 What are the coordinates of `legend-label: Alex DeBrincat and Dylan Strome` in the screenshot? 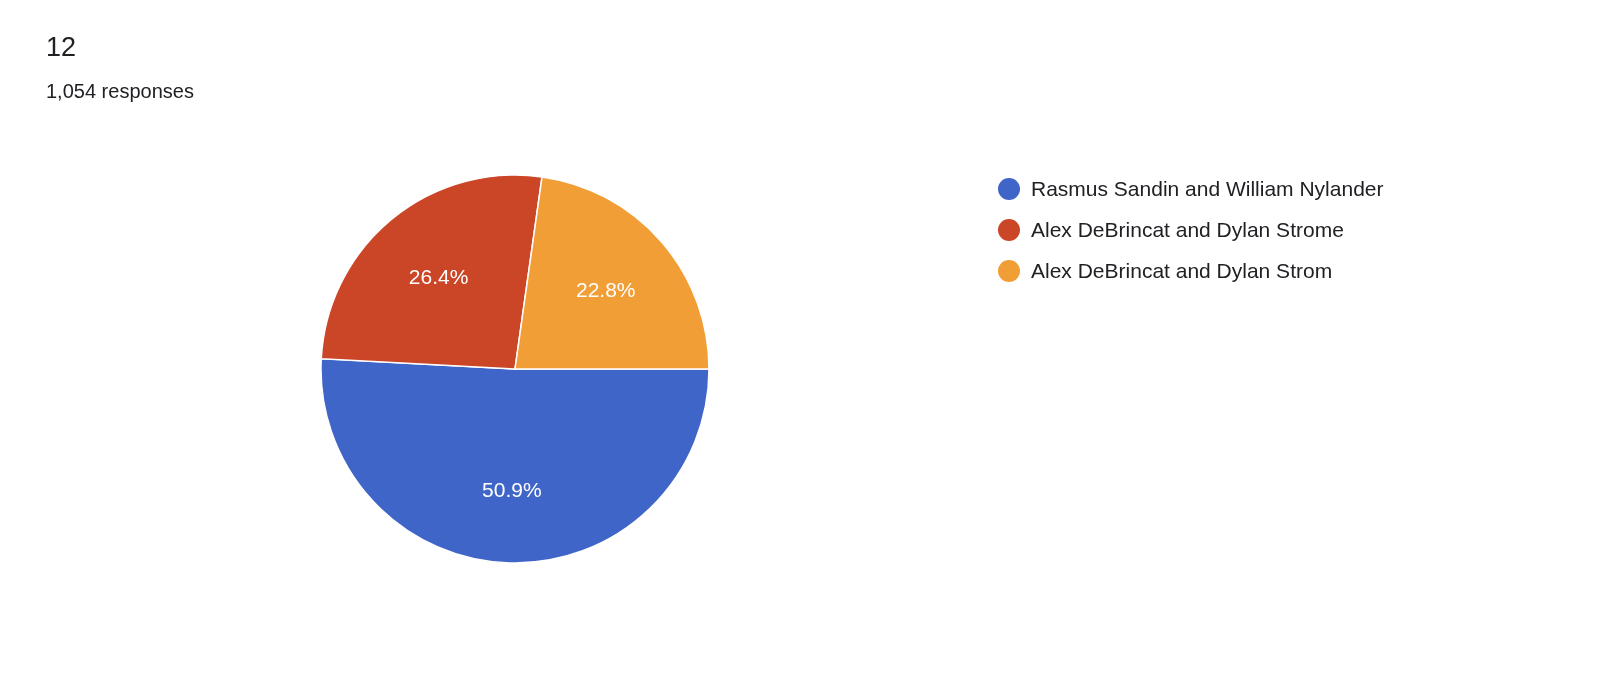 It's located at (1187, 230).